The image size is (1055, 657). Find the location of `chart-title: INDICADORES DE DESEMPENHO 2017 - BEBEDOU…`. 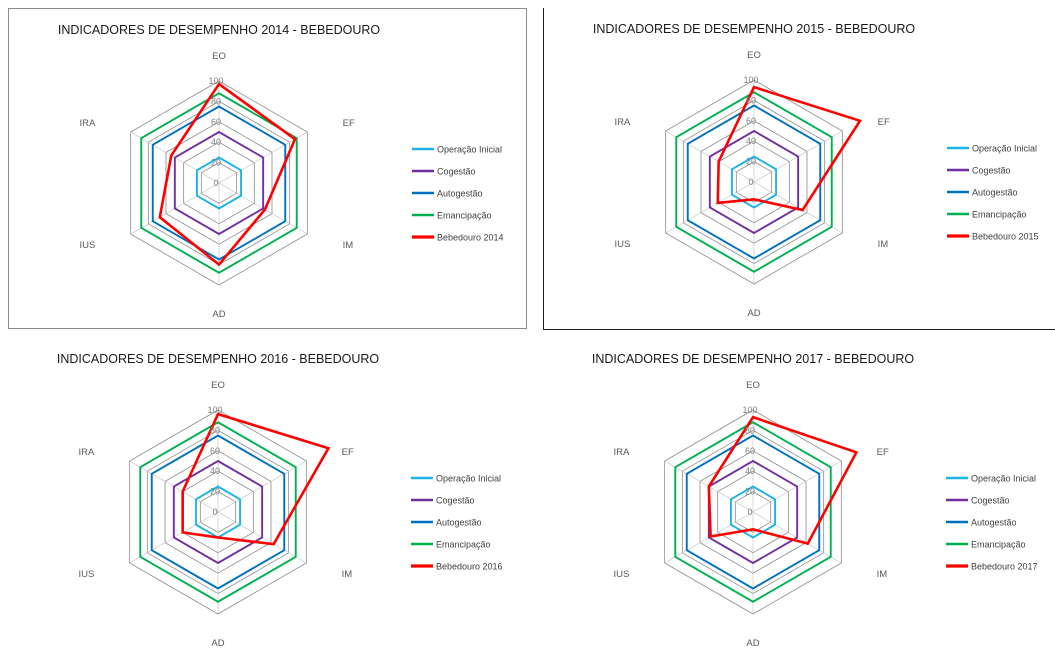

chart-title: INDICADORES DE DESEMPENHO 2017 - BEBEDOU… is located at coordinates (753, 359).